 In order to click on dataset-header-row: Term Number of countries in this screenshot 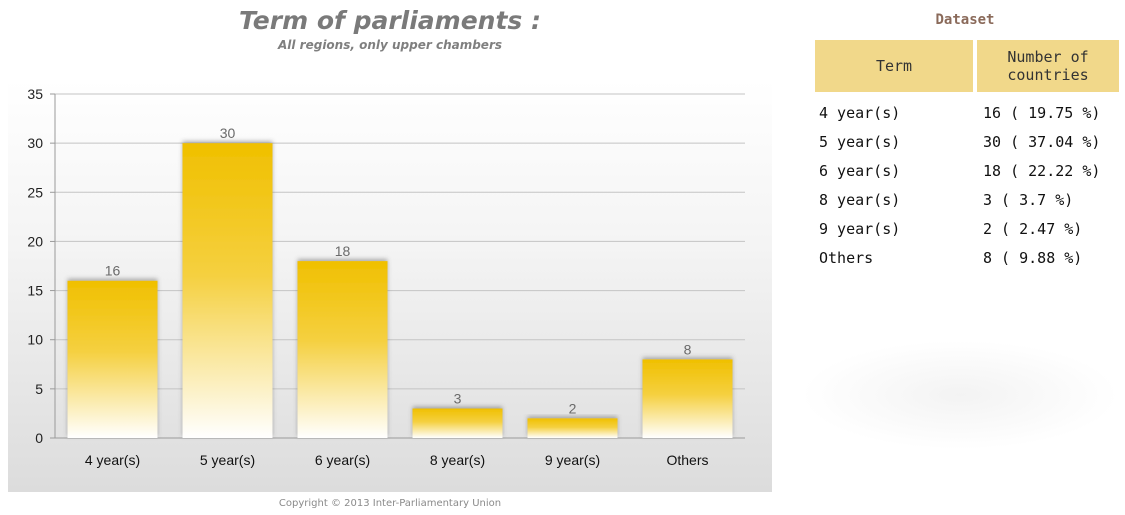, I will do `click(967, 66)`.